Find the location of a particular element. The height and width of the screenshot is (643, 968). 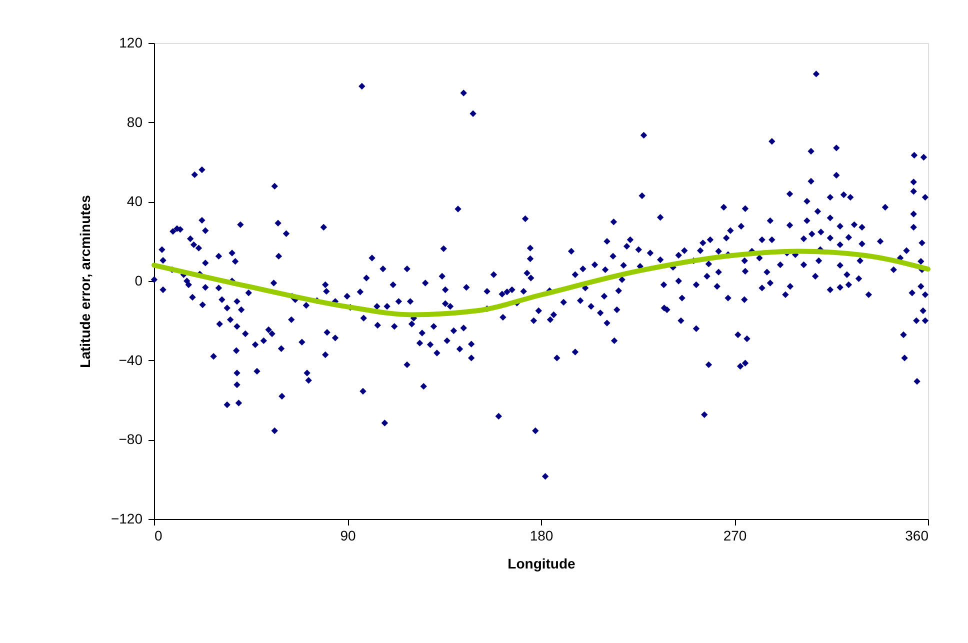

y-axis-title: Latitude error, arcminutes is located at coordinates (84, 281).